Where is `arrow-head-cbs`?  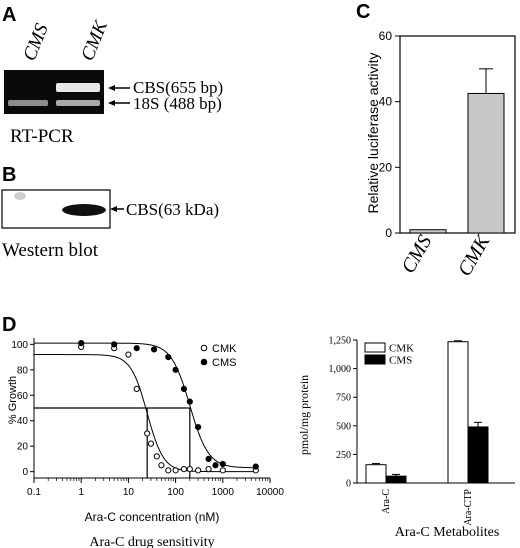 arrow-head-cbs is located at coordinates (111, 88).